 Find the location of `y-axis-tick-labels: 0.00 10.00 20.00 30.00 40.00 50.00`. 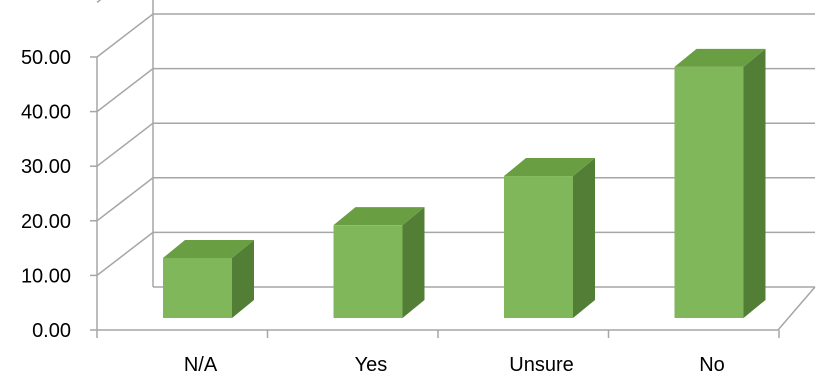

y-axis-tick-labels: 0.00 10.00 20.00 30.00 40.00 50.00 is located at coordinates (46, 194).